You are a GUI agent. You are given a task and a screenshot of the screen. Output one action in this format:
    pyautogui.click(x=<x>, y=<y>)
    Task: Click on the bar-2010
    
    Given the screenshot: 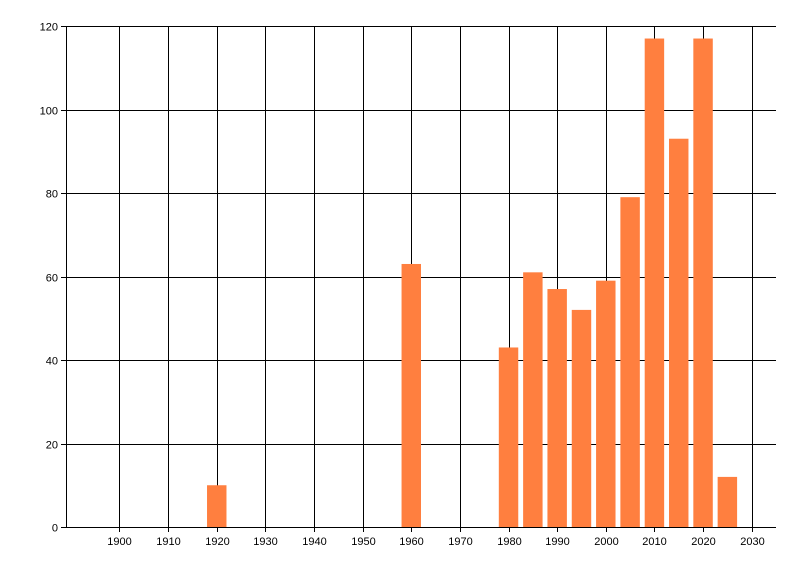 What is the action you would take?
    pyautogui.click(x=654, y=283)
    